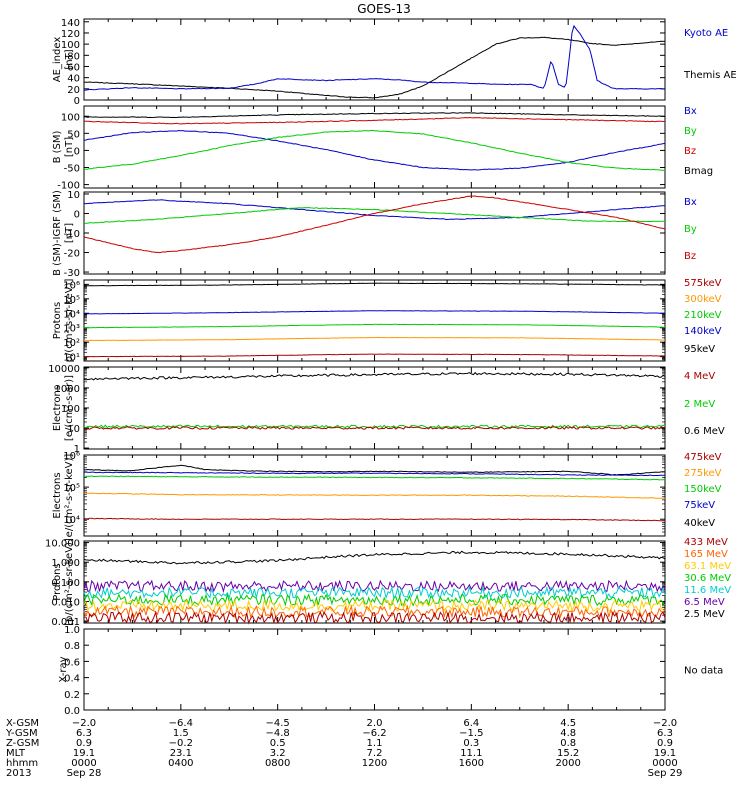 Image resolution: width=750 pixels, height=800 pixels. What do you see at coordinates (70, 34) in the screenshot?
I see `y-tick-label: 120` at bounding box center [70, 34].